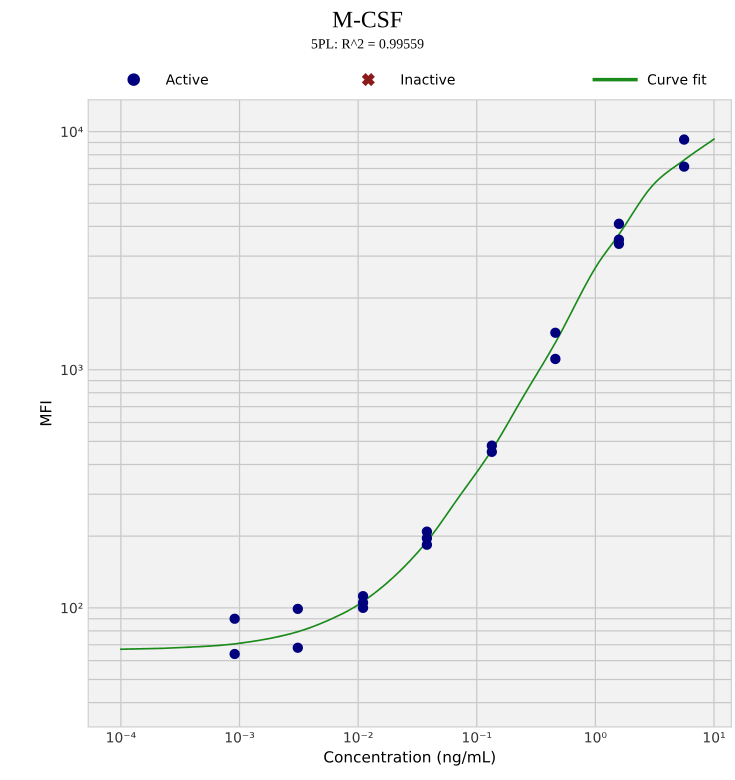 This screenshot has width=735, height=780. I want to click on x-tick-label: 10¹, so click(714, 737).